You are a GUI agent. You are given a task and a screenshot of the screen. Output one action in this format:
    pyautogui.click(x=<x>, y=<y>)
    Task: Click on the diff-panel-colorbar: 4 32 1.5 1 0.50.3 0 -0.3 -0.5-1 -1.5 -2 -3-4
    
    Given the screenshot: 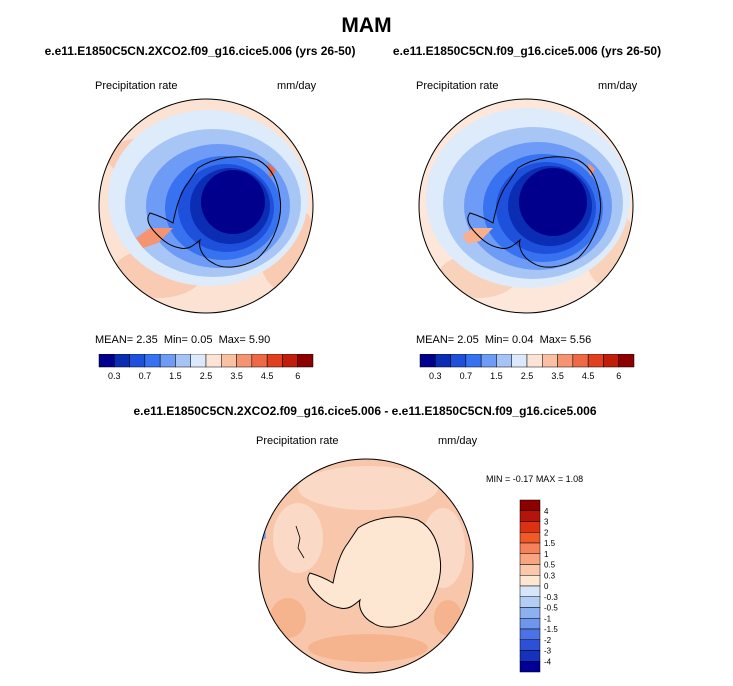 What is the action you would take?
    pyautogui.click(x=538, y=586)
    